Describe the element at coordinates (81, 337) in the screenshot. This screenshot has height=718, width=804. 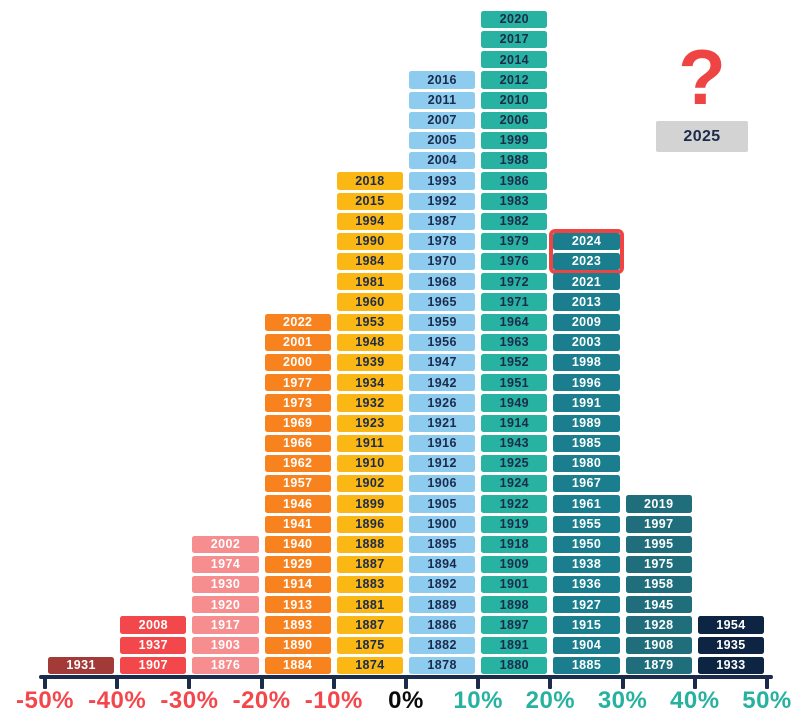
I see `histogram-column: 1931` at that location.